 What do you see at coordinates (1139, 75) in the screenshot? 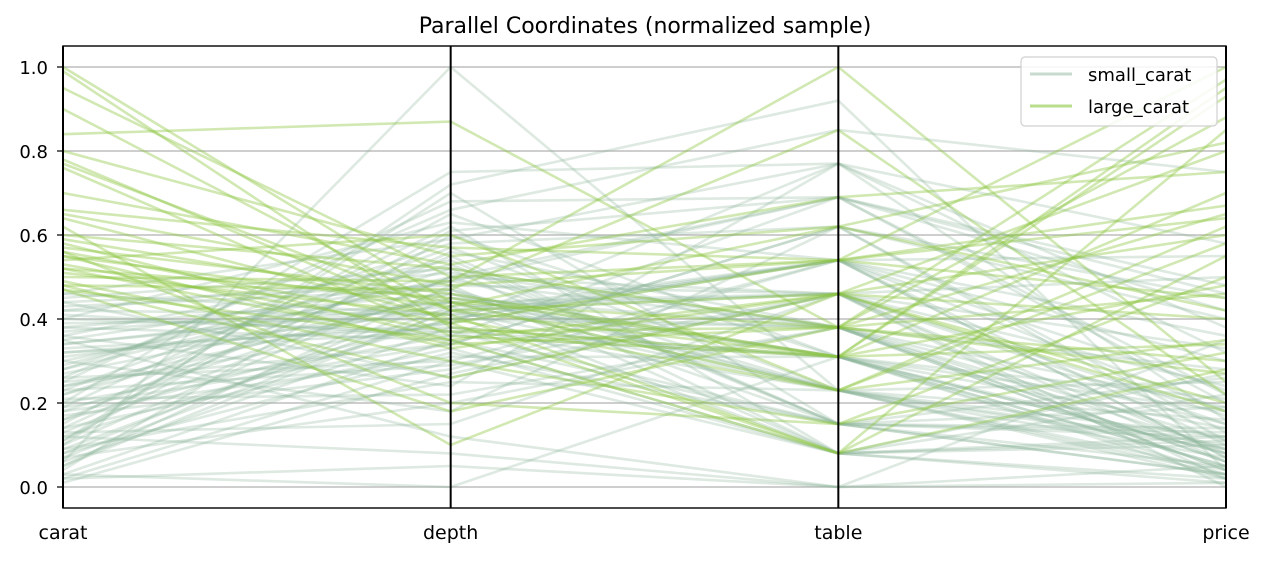
I see `legend-label-small-carat: small_carat` at bounding box center [1139, 75].